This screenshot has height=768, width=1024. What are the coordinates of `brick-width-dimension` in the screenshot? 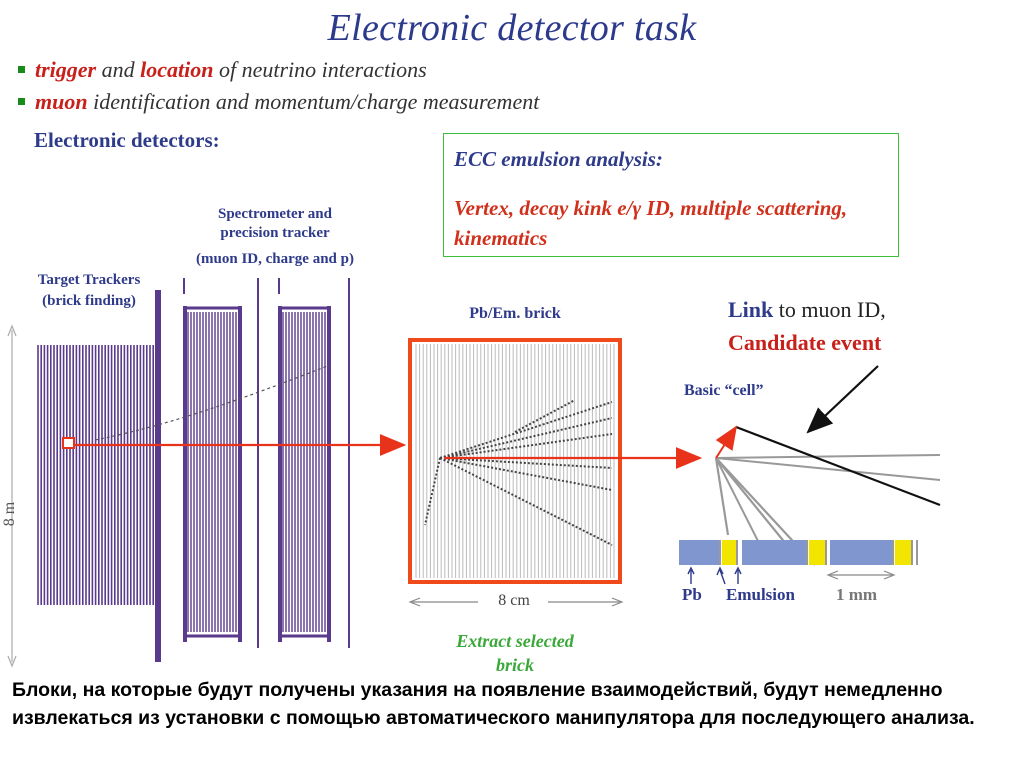 It's located at (516, 602).